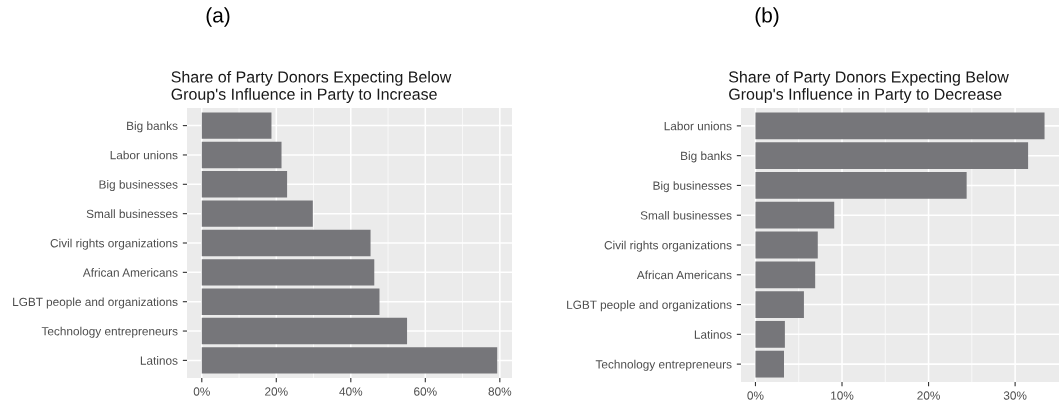 The image size is (1063, 419). Describe the element at coordinates (425, 391) in the screenshot. I see `x-tick-label: 60%` at that location.